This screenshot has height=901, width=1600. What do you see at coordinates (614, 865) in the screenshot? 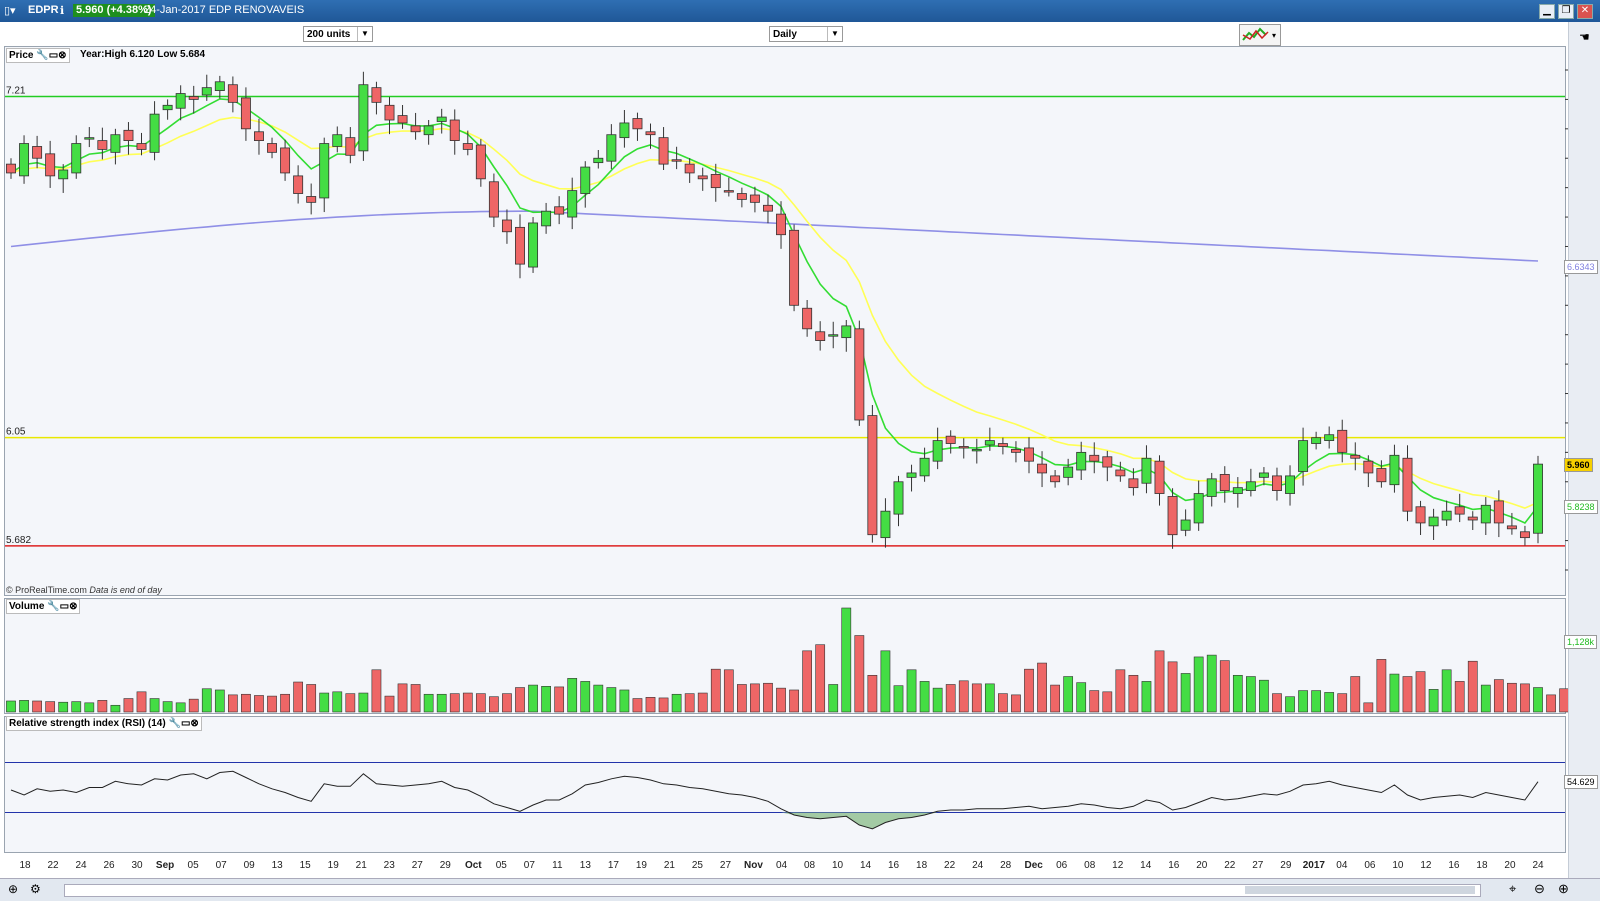
I see `x-tick-label: 17` at bounding box center [614, 865].